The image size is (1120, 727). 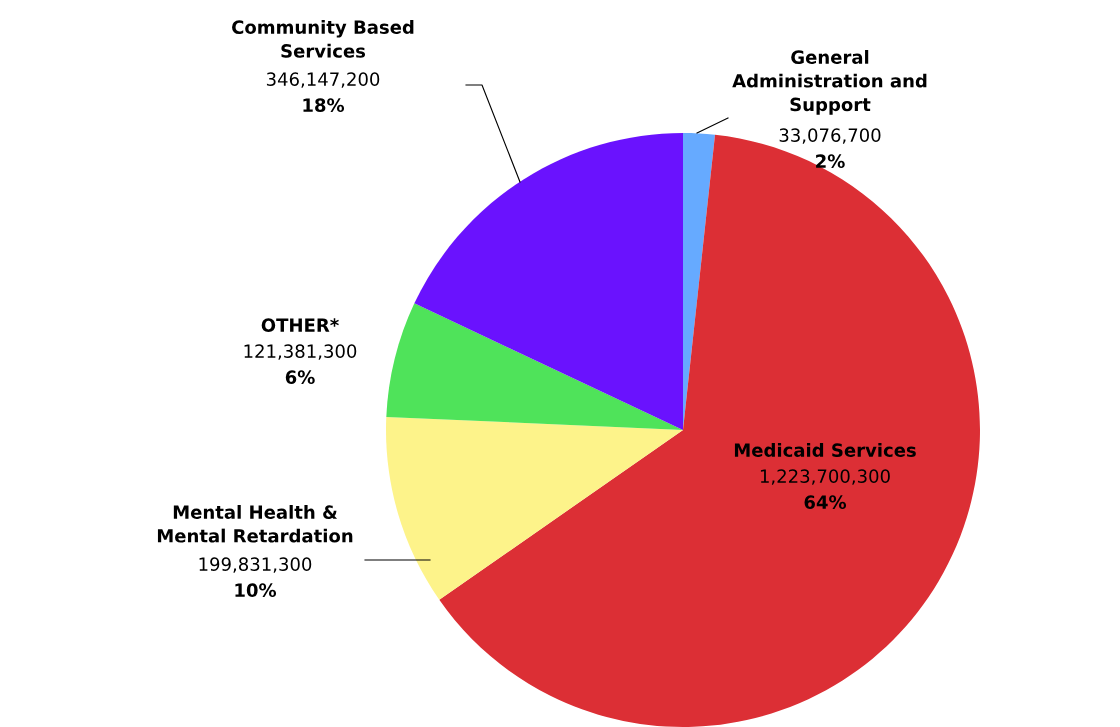 What do you see at coordinates (255, 565) in the screenshot?
I see `data-label: 199,831,300` at bounding box center [255, 565].